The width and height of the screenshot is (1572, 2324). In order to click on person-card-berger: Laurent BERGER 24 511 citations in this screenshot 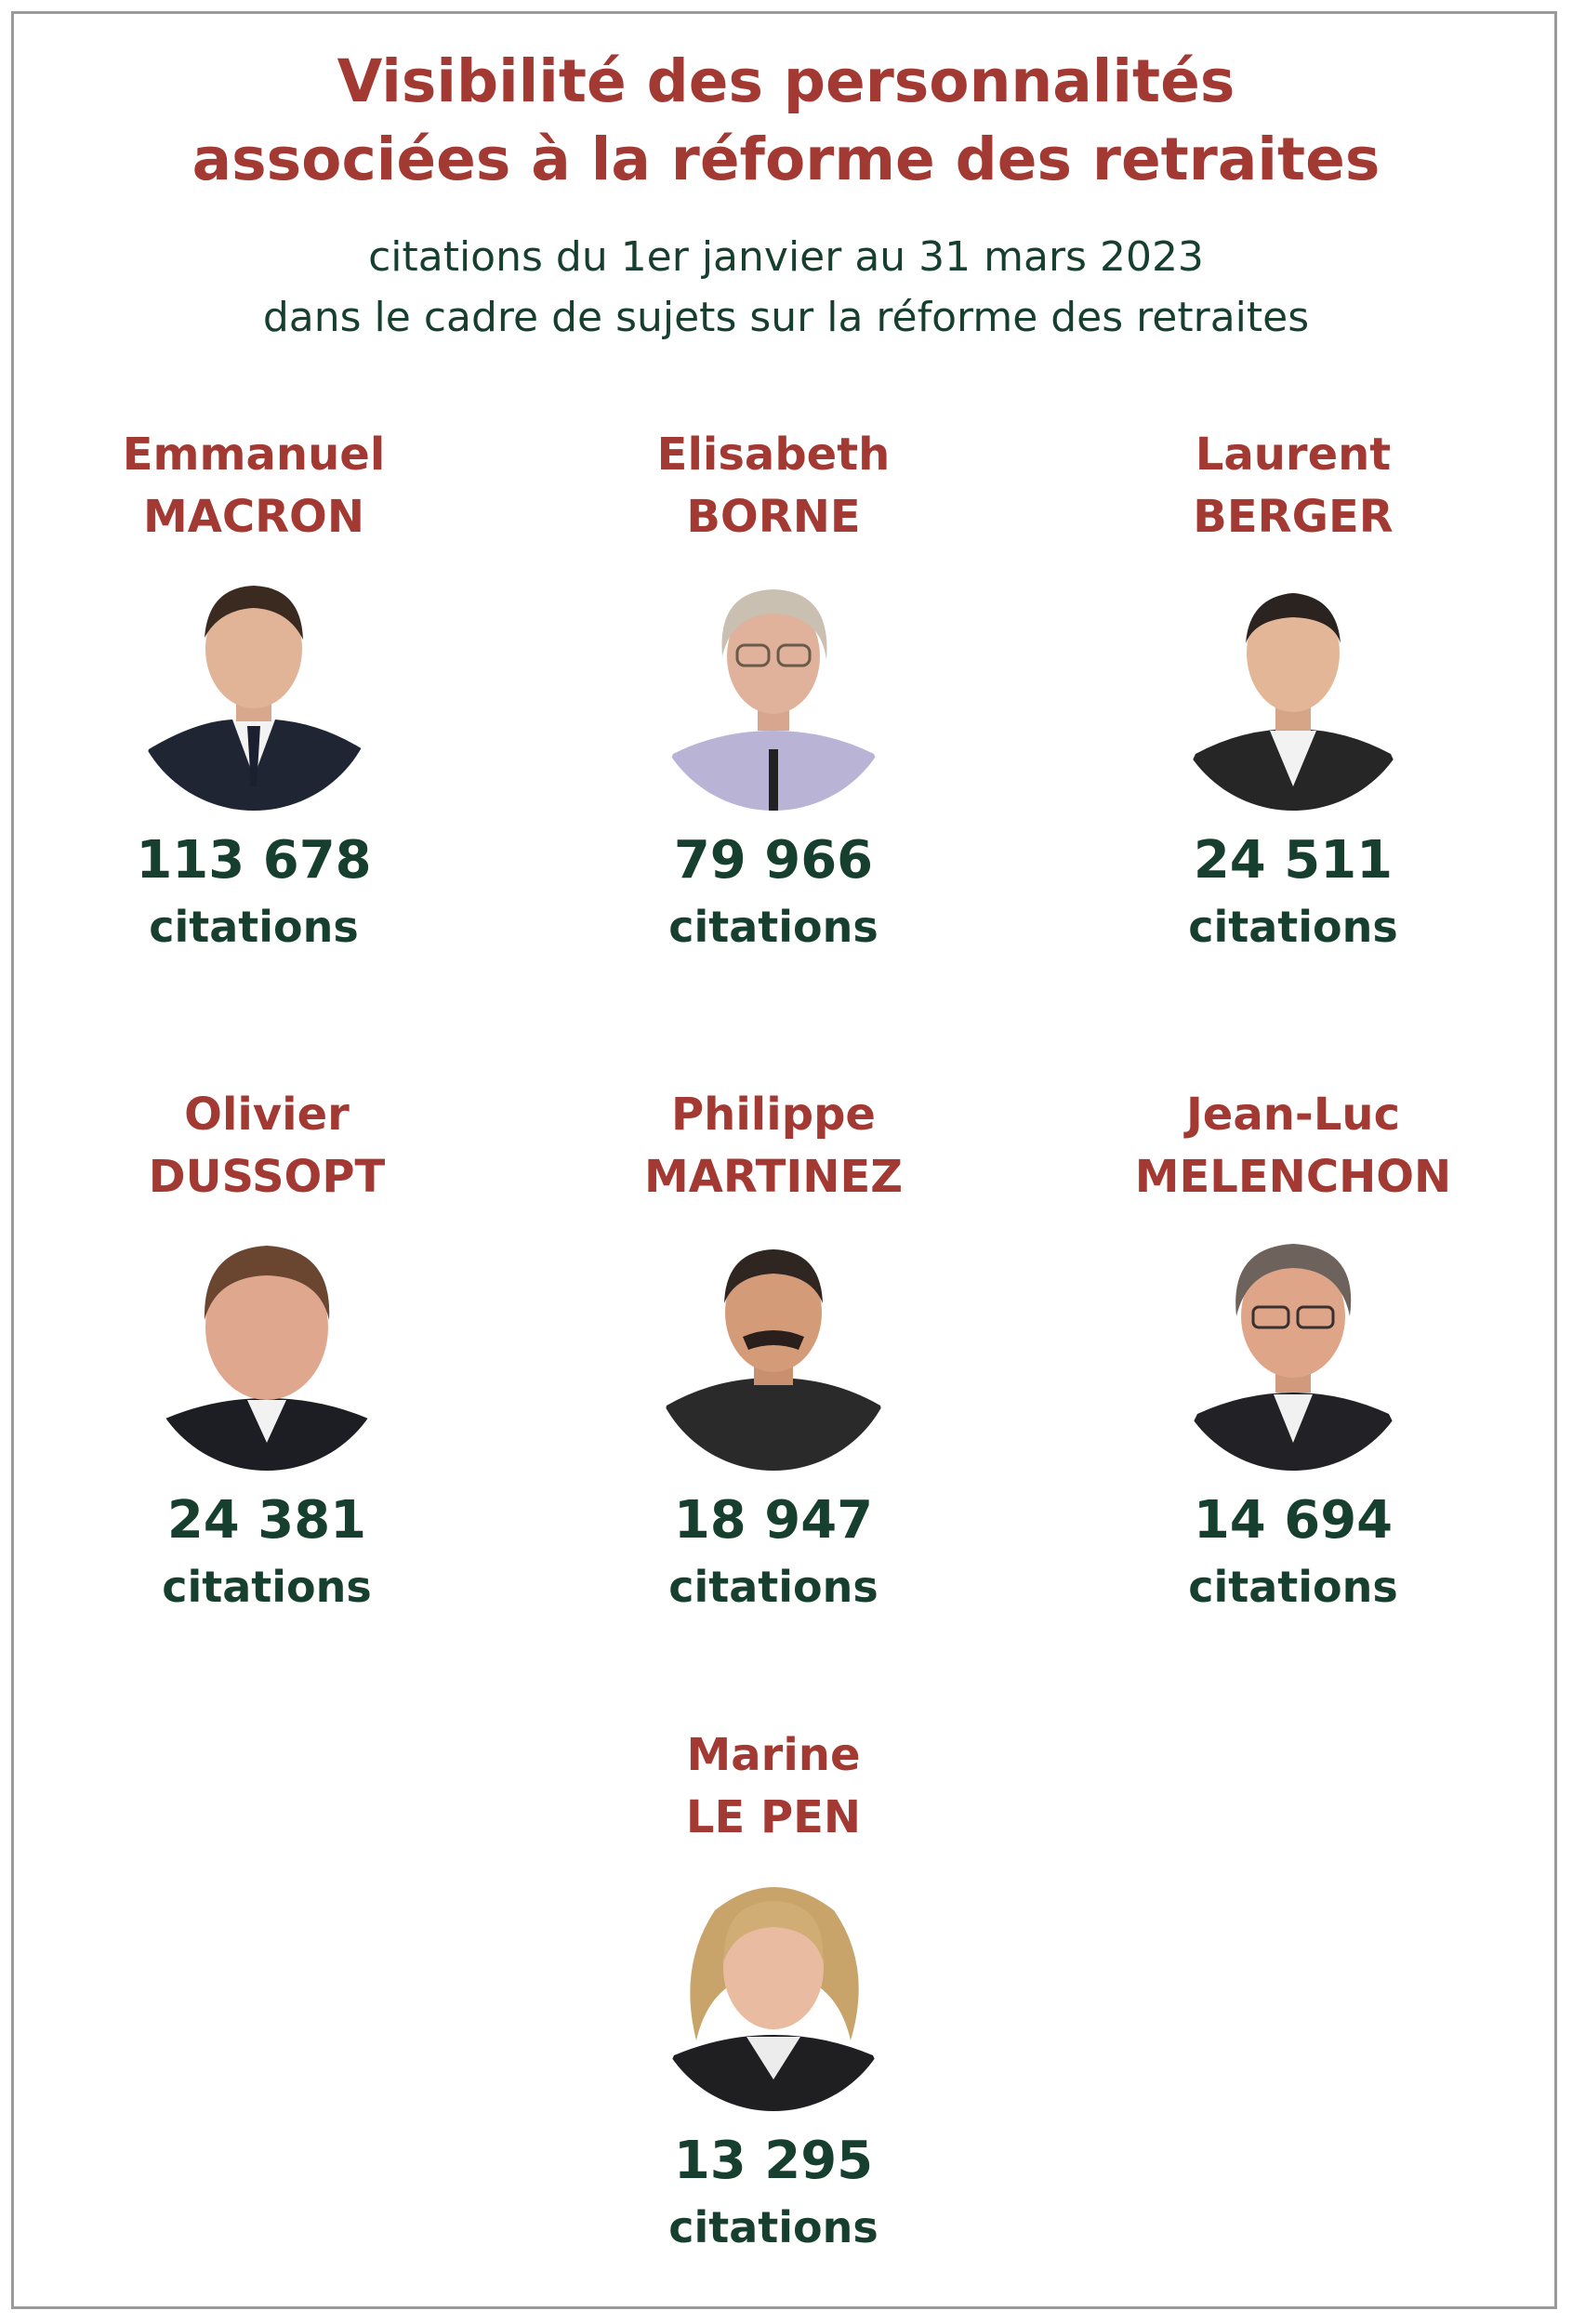, I will do `click(1293, 690)`.